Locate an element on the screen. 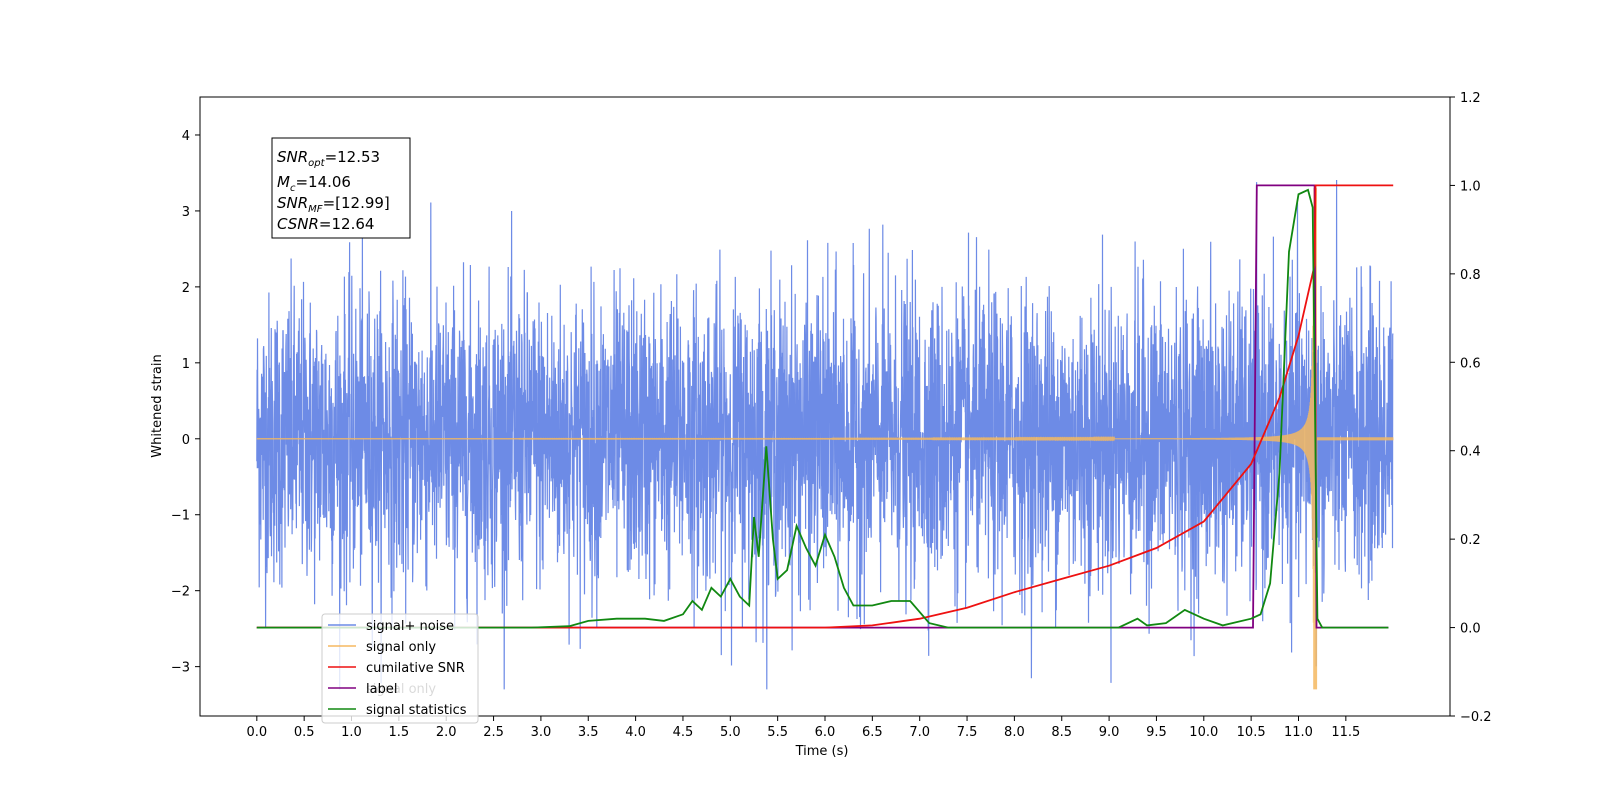  x-tick-label: 7.0 is located at coordinates (919, 732).